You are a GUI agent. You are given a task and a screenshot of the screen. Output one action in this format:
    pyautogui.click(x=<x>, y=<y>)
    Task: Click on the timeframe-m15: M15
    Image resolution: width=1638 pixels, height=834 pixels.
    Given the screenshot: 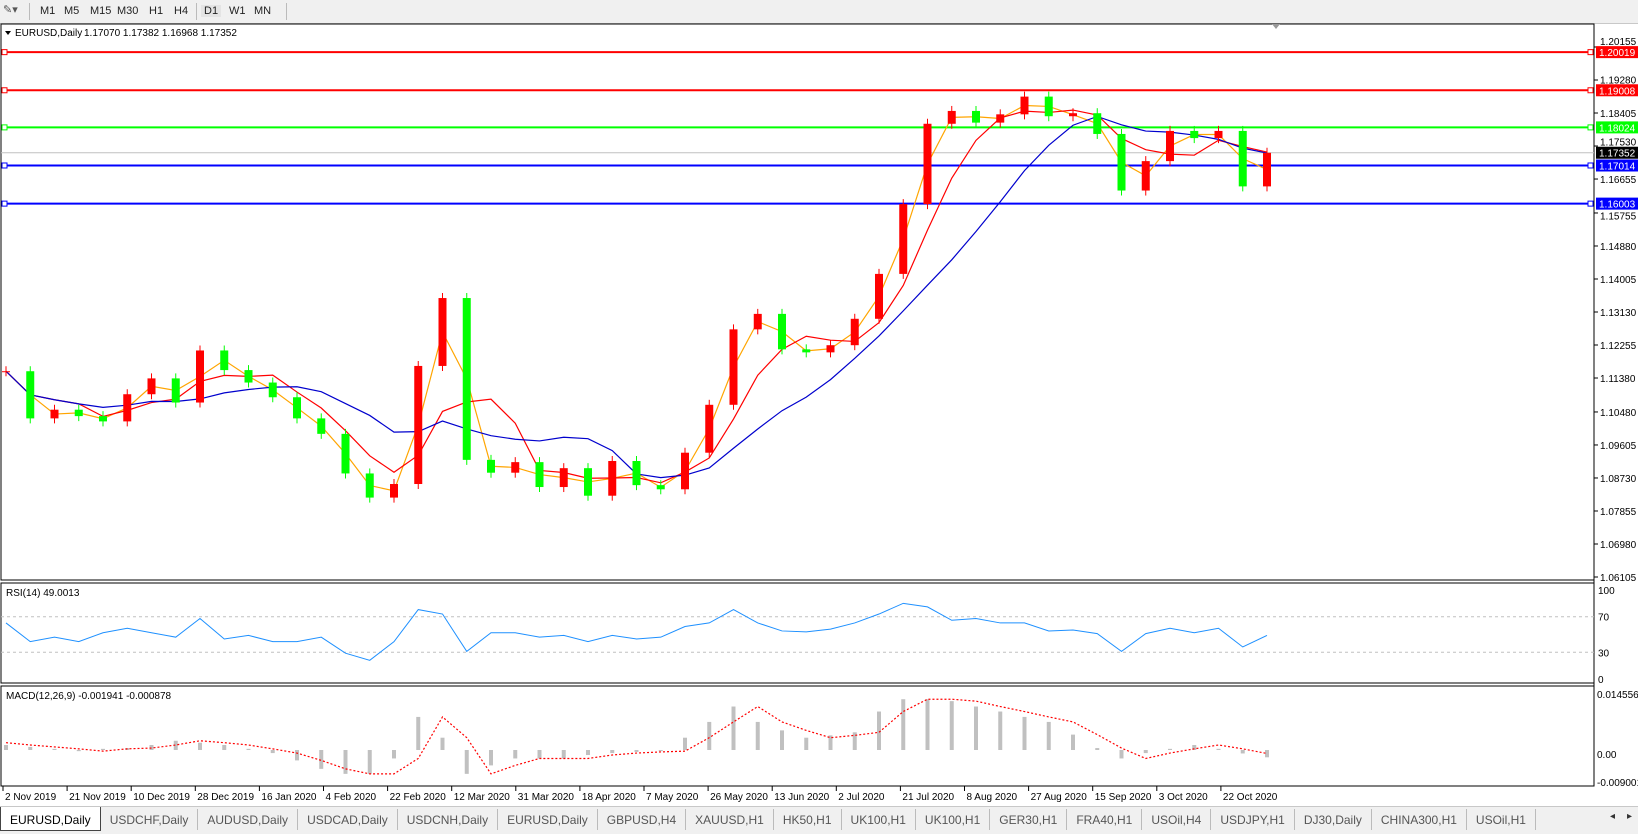 What is the action you would take?
    pyautogui.click(x=101, y=11)
    